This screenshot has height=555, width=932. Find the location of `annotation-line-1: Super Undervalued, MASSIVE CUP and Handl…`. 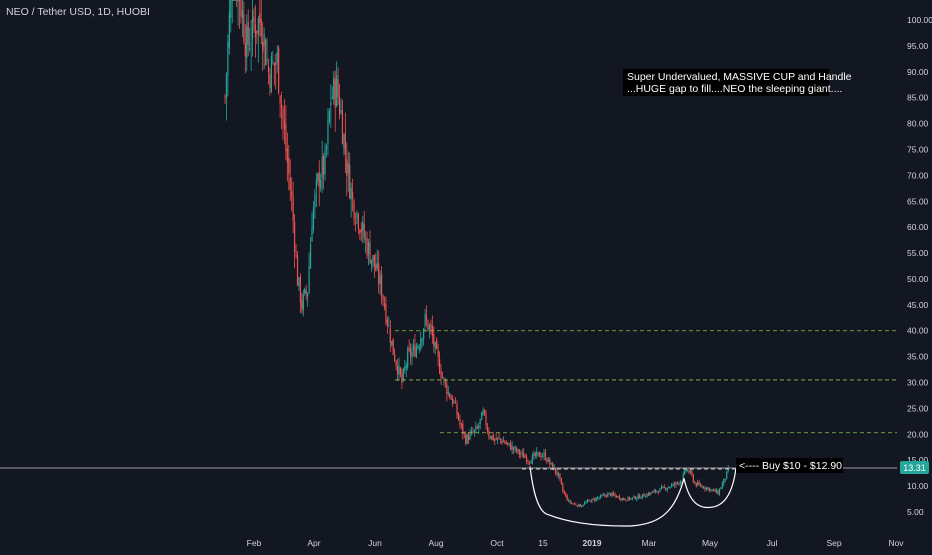

annotation-line-1: Super Undervalued, MASSIVE CUP and Handl… is located at coordinates (739, 77).